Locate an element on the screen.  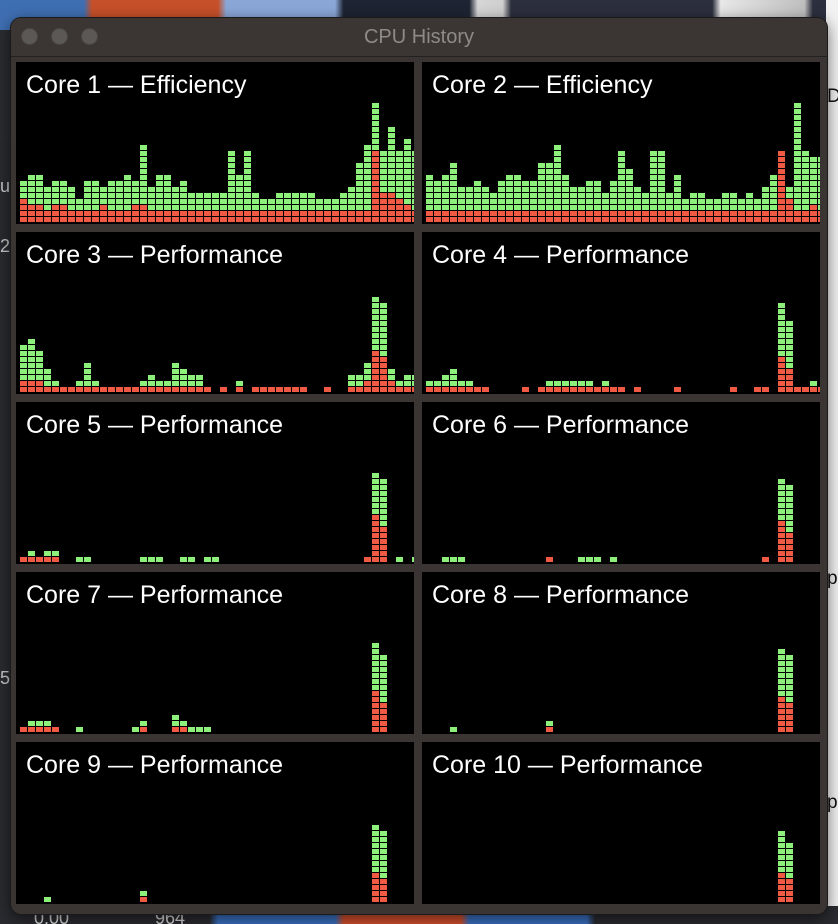
minimize-window-button is located at coordinates (59, 36).